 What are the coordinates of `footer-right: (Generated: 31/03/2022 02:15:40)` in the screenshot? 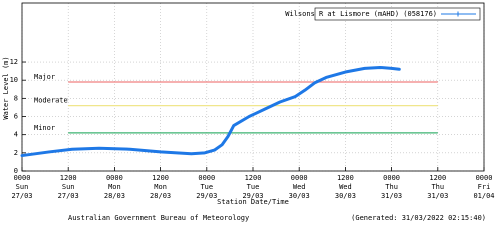 It's located at (418, 218).